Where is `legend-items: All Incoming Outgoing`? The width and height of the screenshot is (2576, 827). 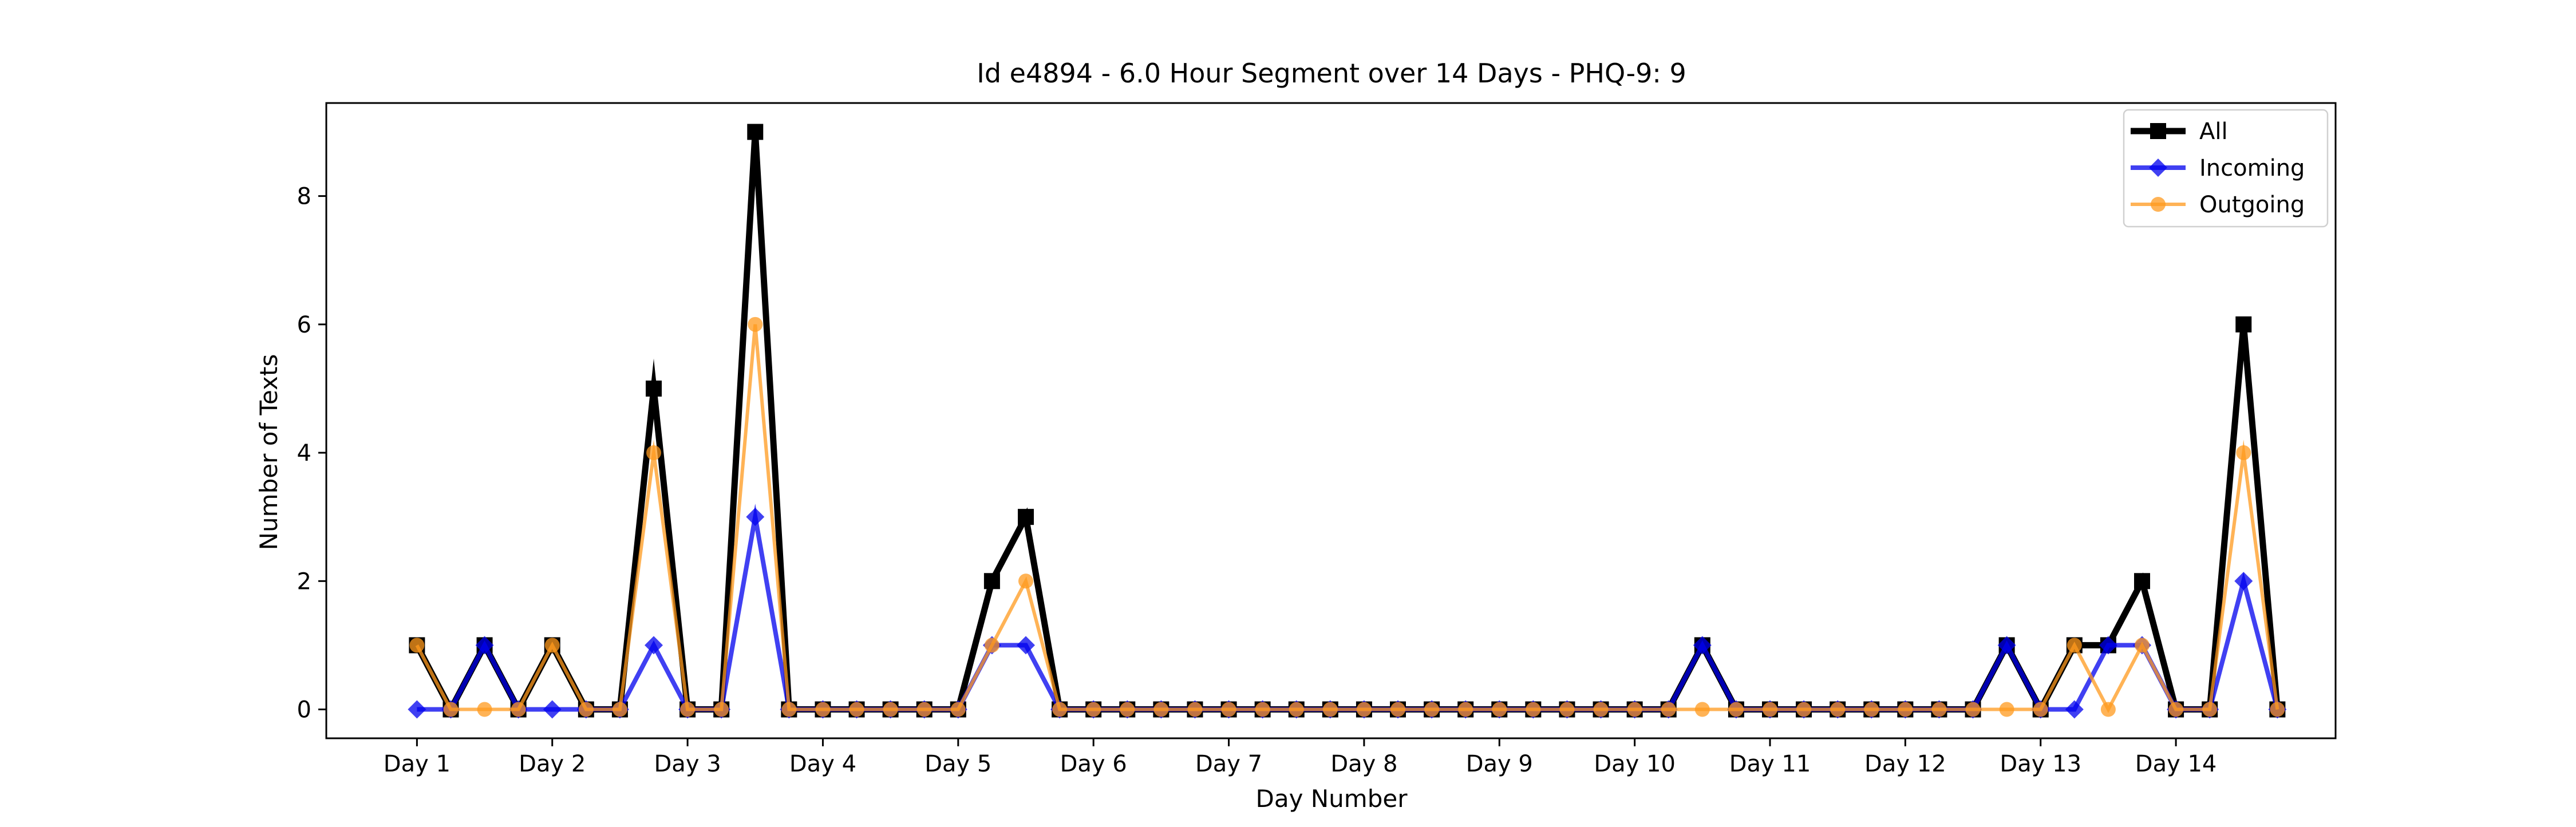
legend-items: All Incoming Outgoing is located at coordinates (2218, 168).